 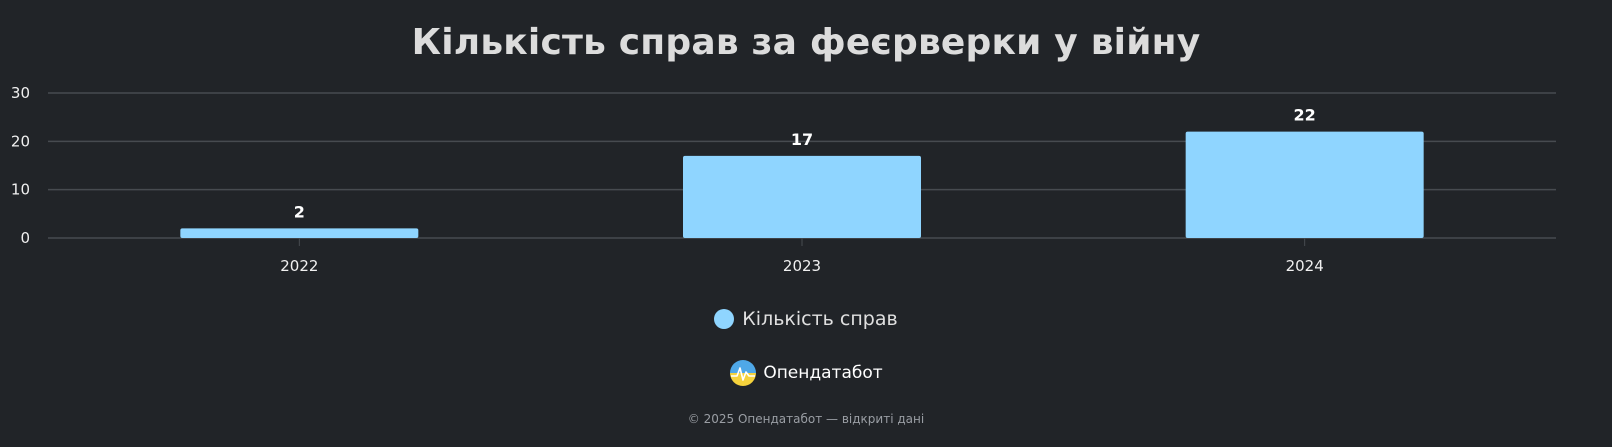 What do you see at coordinates (802, 139) in the screenshot?
I see `bar-value-label: 17` at bounding box center [802, 139].